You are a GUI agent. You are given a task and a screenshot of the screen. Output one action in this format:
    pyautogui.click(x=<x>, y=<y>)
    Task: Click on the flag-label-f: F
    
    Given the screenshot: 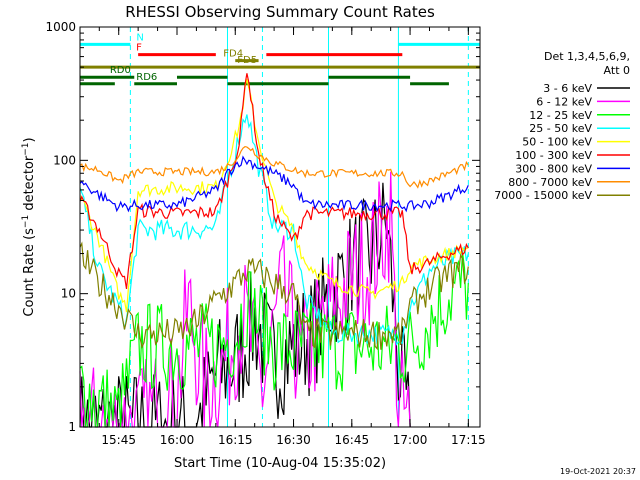 What is the action you would take?
    pyautogui.click(x=139, y=48)
    